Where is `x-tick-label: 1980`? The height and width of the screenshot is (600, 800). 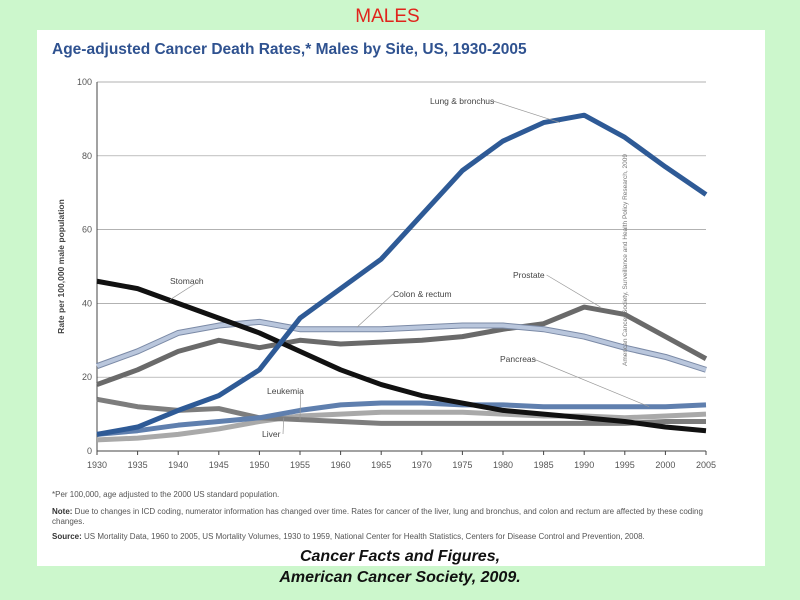
x-tick-label: 1980 is located at coordinates (503, 465).